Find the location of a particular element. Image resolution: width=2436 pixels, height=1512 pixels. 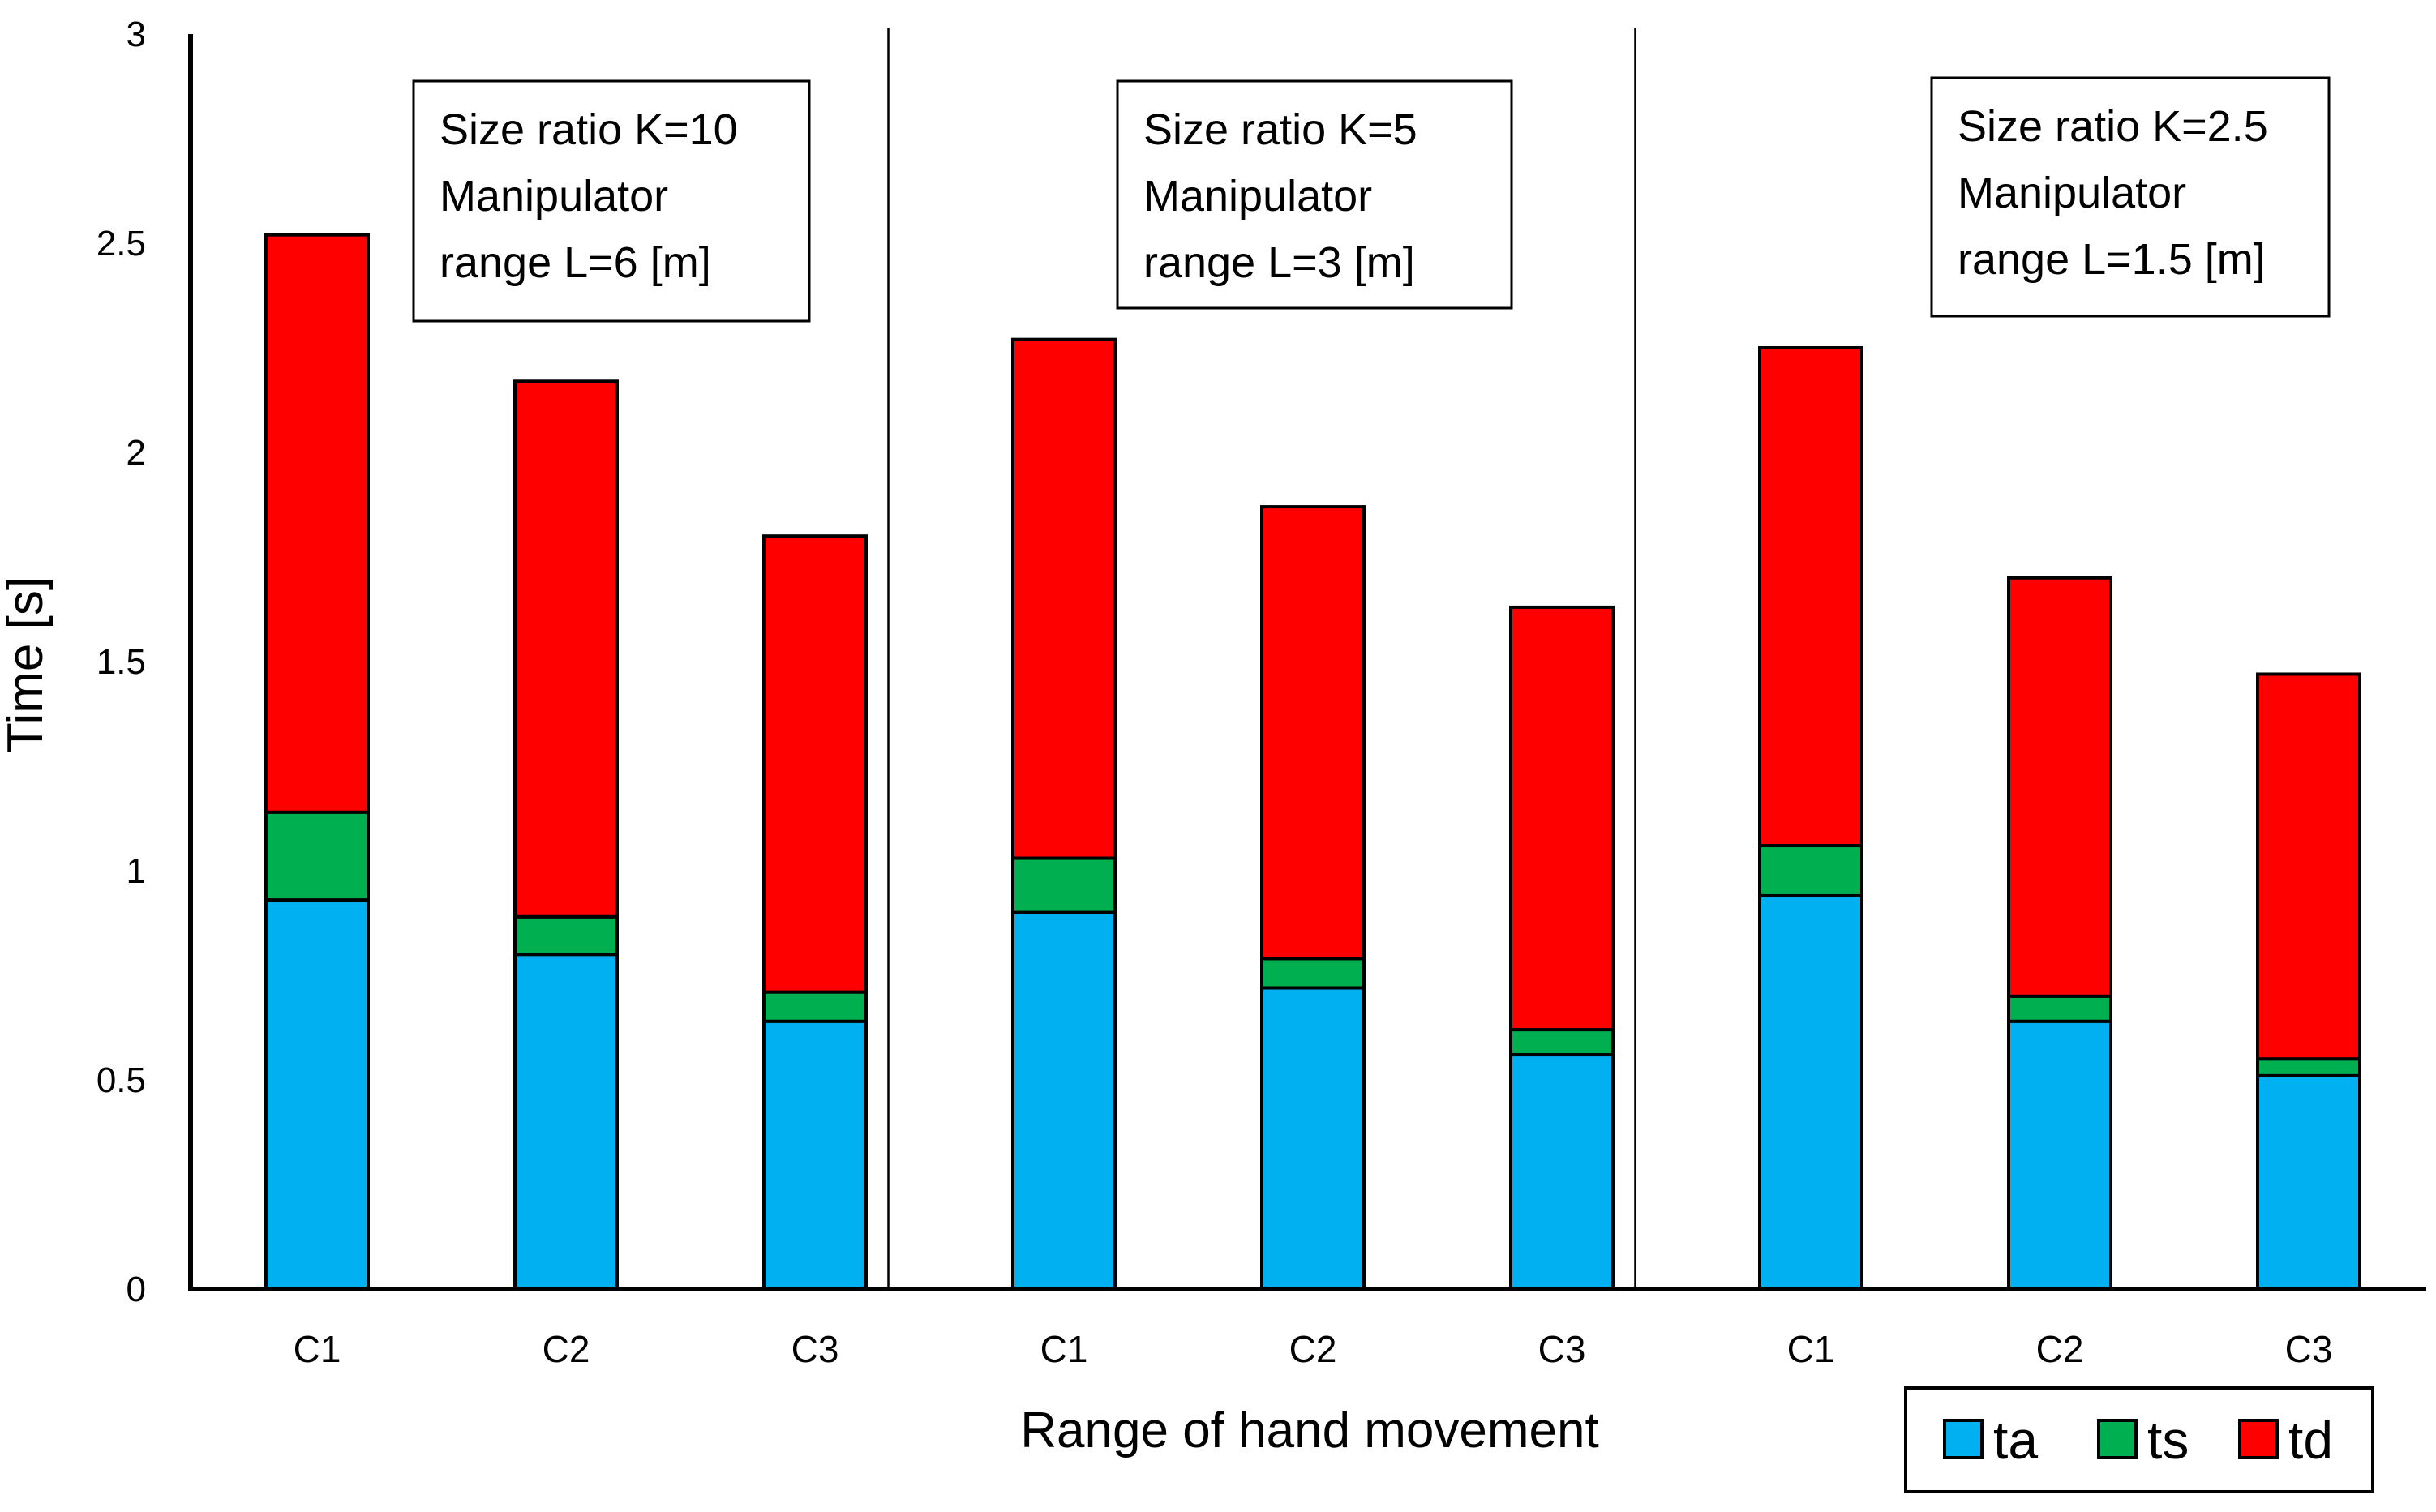

x-axis-categories: C1 C2 C3 C1 C2 C3 C1 C2 C3 is located at coordinates (1313, 1349).